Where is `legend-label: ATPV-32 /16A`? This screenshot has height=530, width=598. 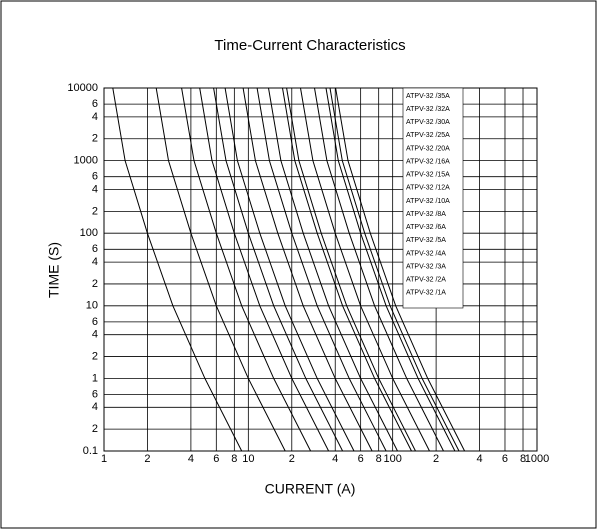
legend-label: ATPV-32 /16A is located at coordinates (428, 161).